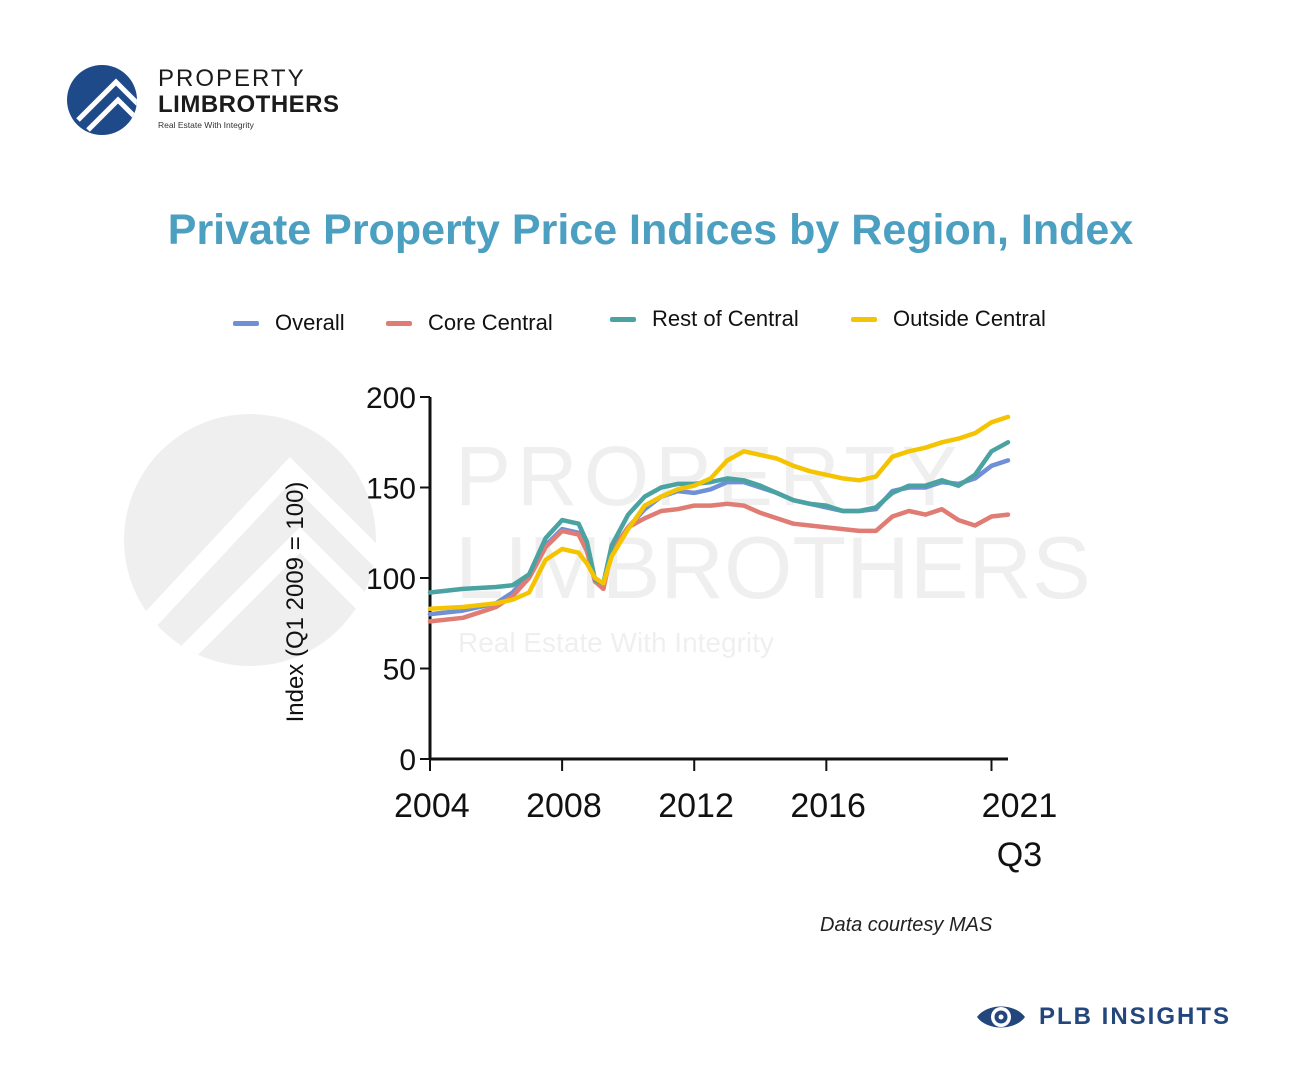  I want to click on x-tick-label: 2016, so click(828, 806).